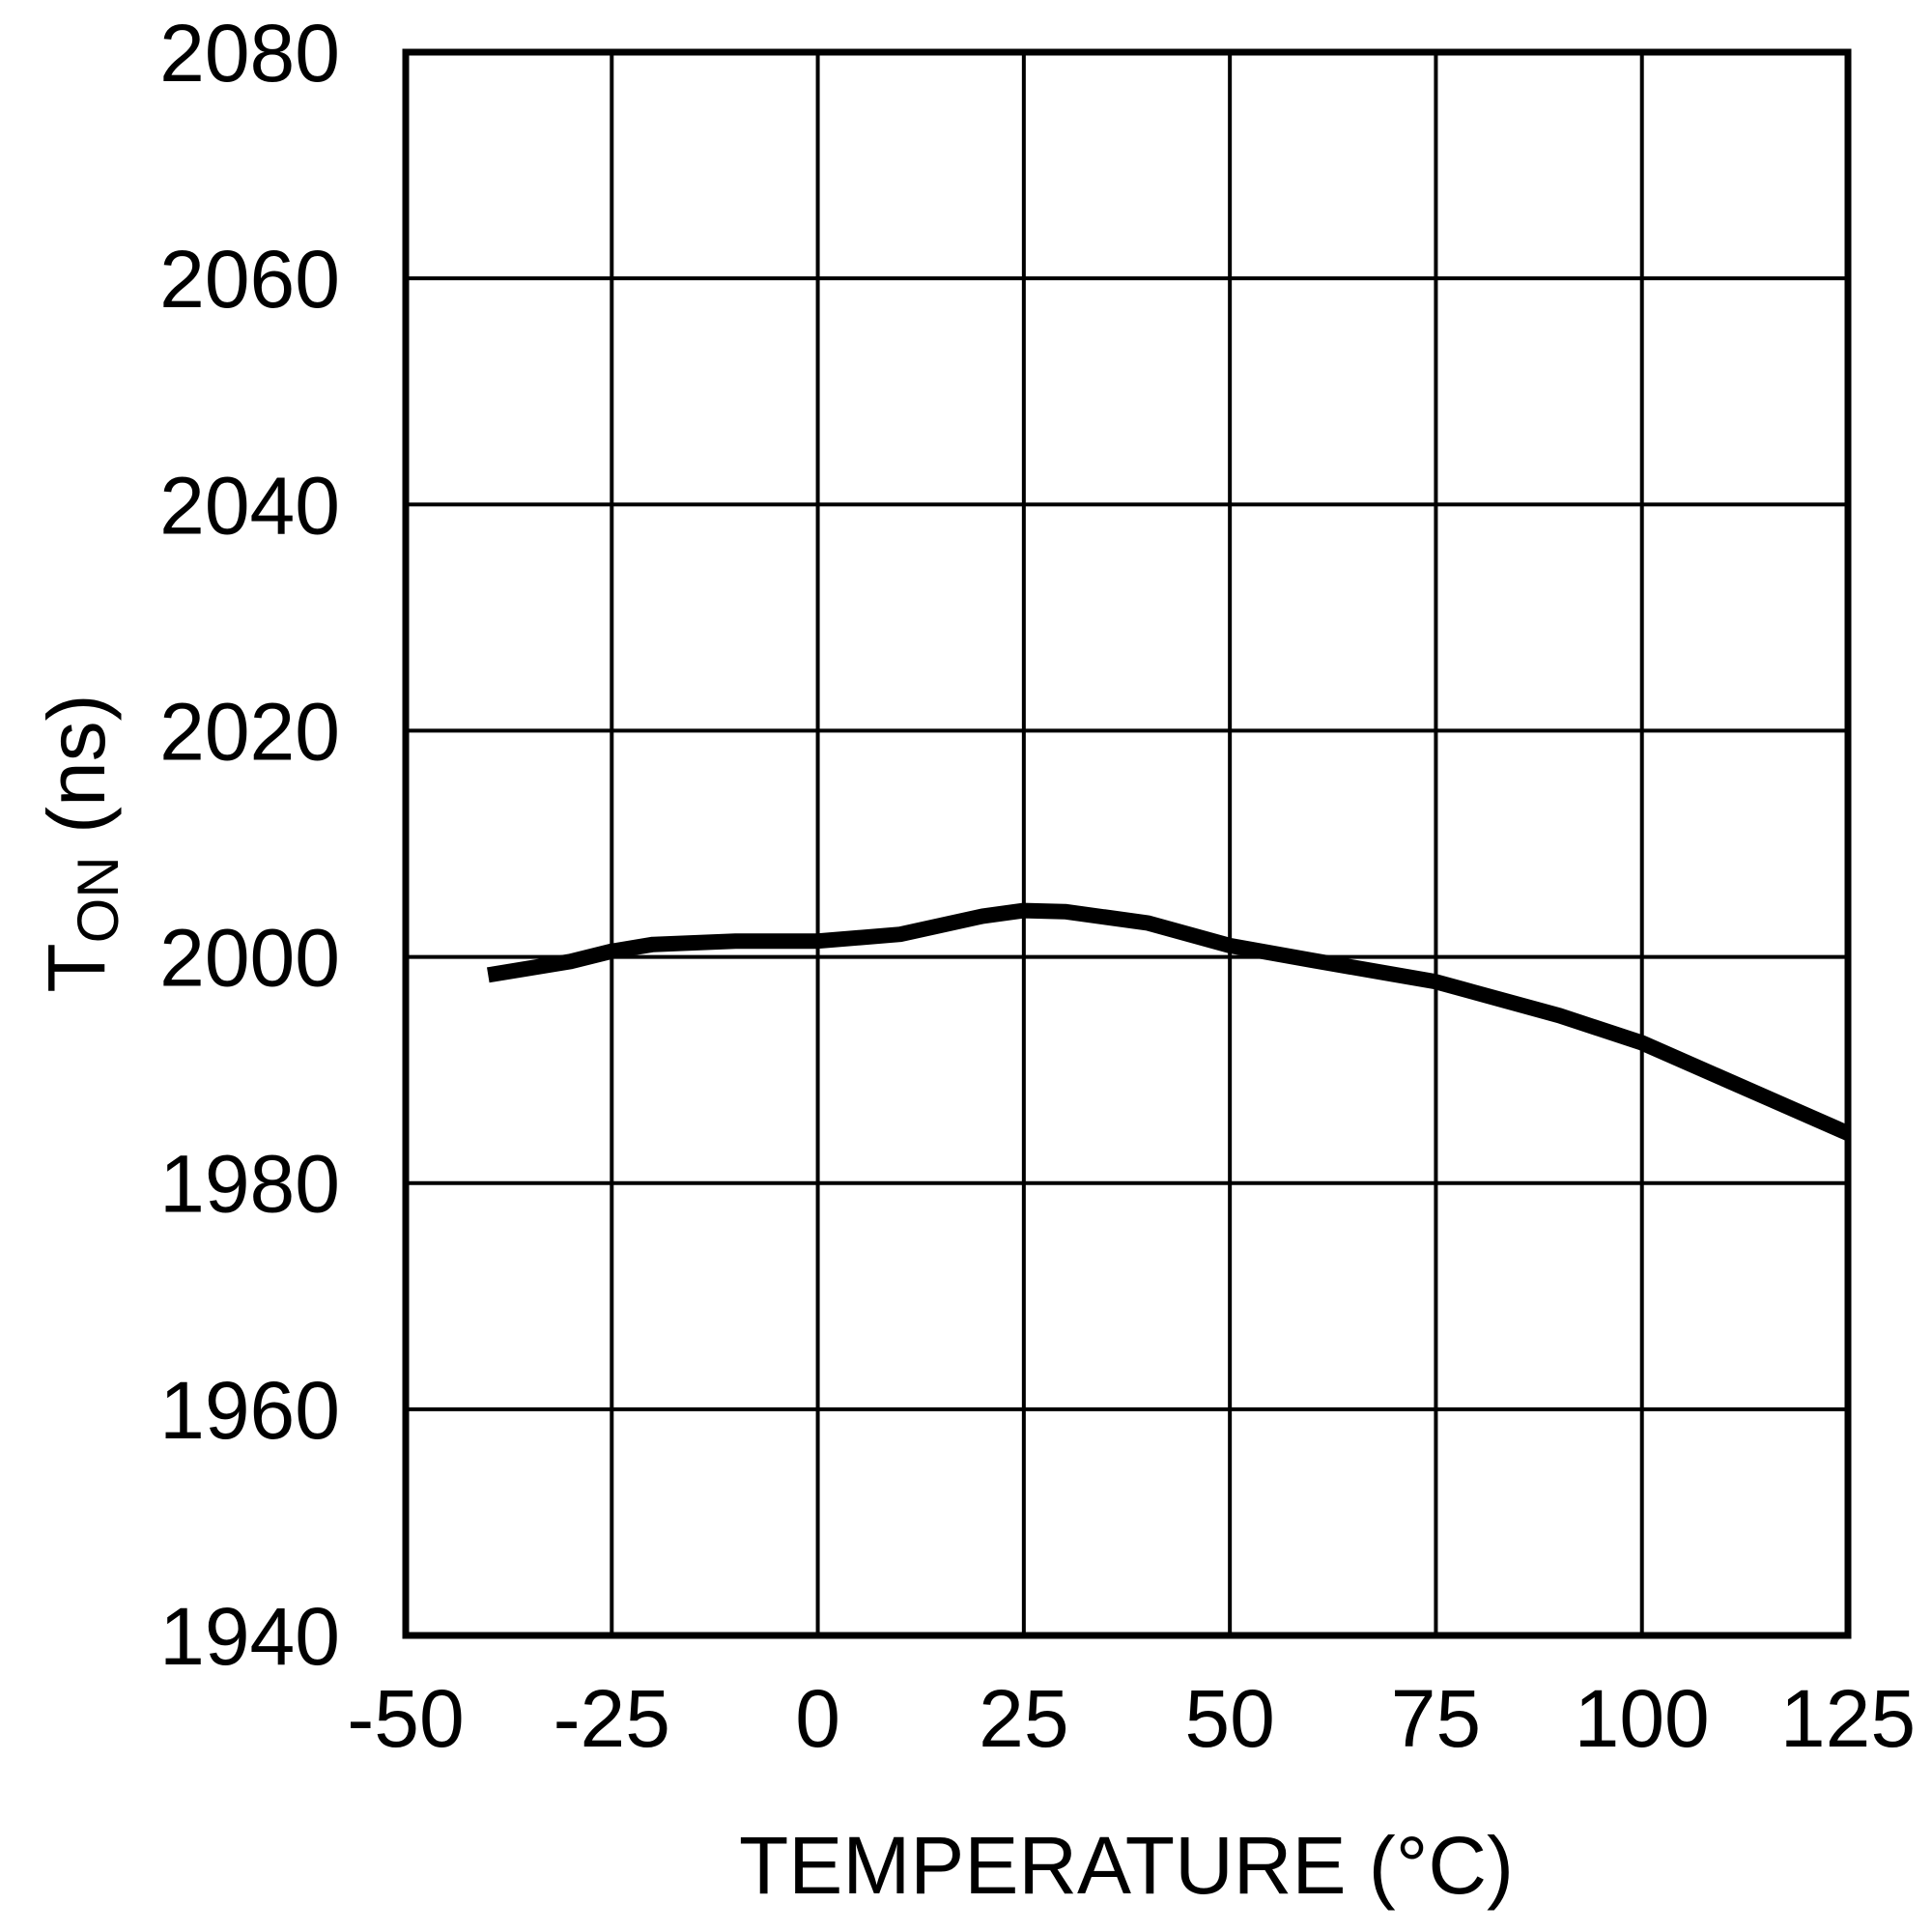 This screenshot has width=1932, height=1932. Describe the element at coordinates (249, 505) in the screenshot. I see `y-tick-label: 2040` at that location.